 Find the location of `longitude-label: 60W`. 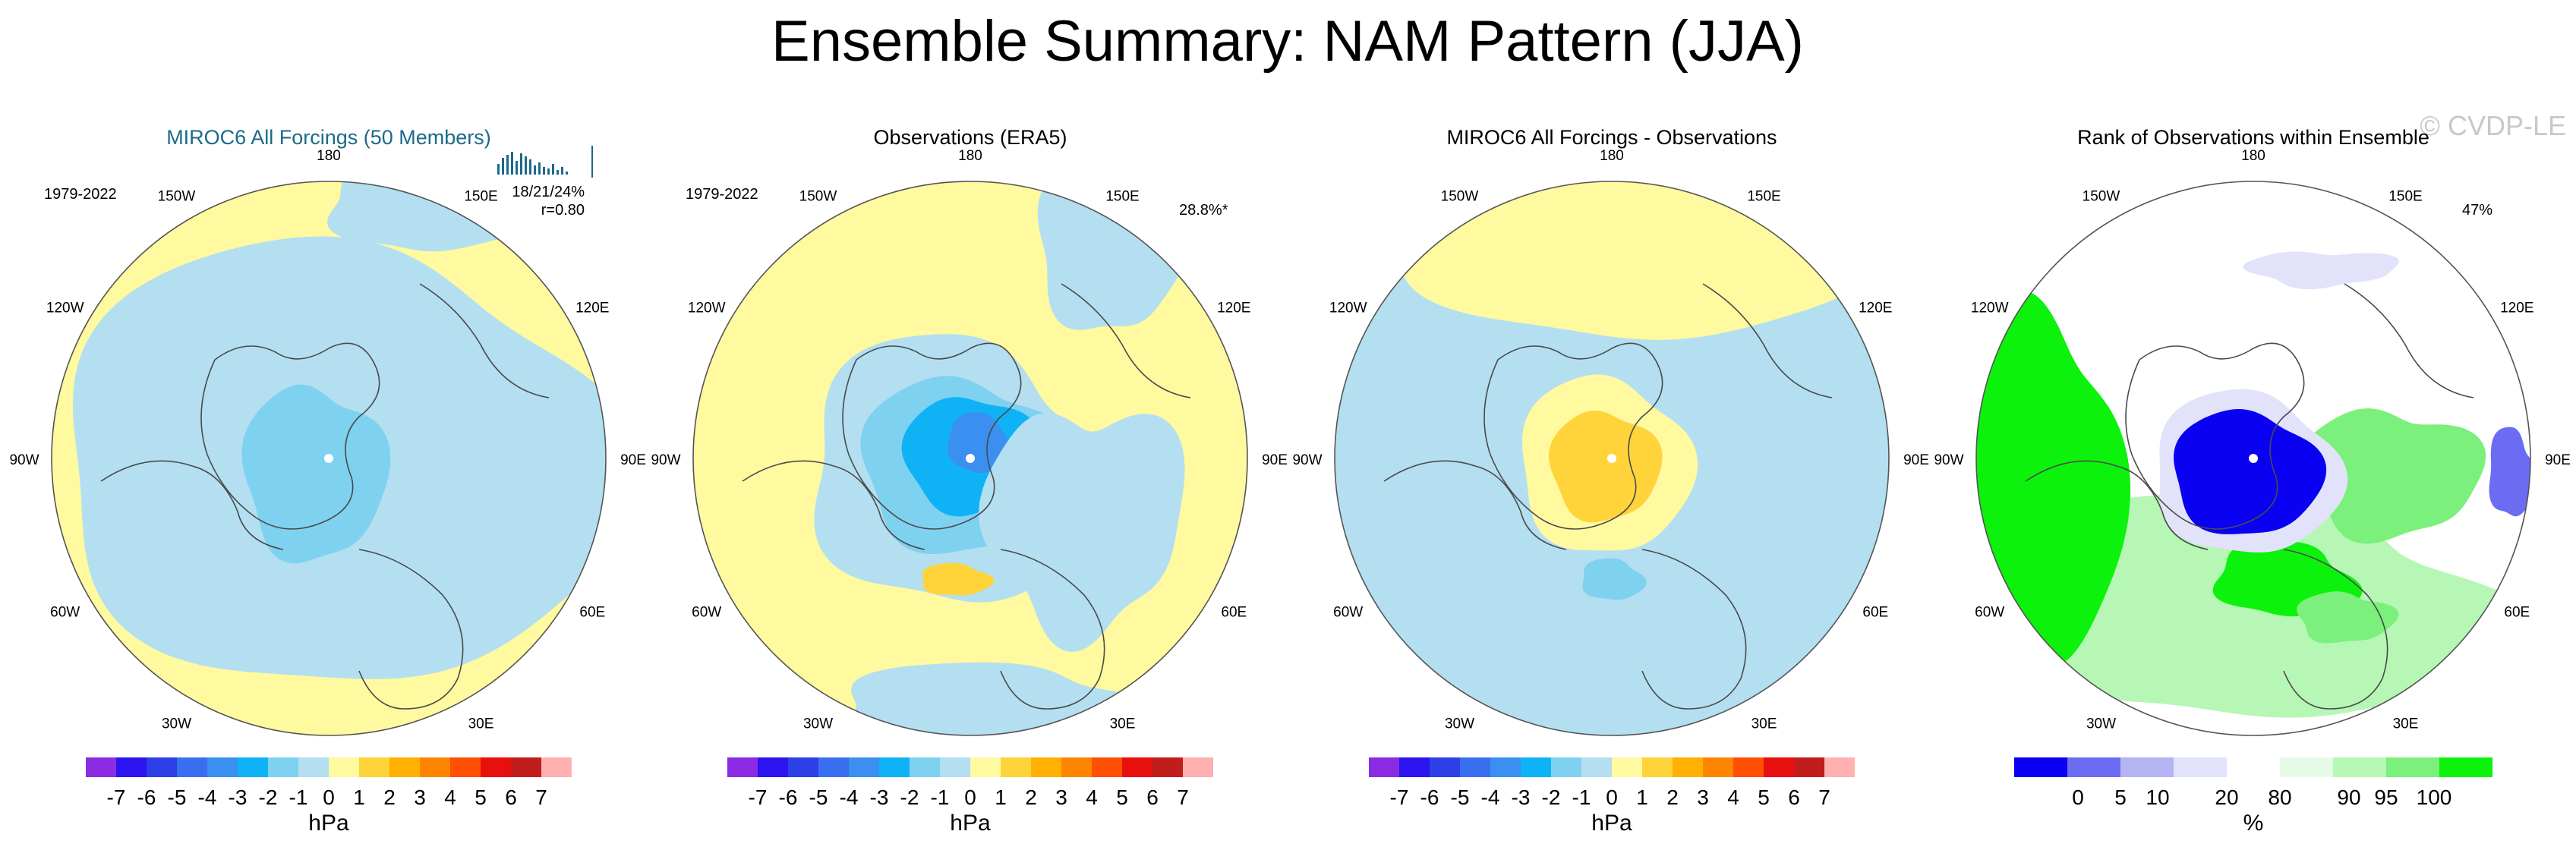

longitude-label: 60W is located at coordinates (706, 613).